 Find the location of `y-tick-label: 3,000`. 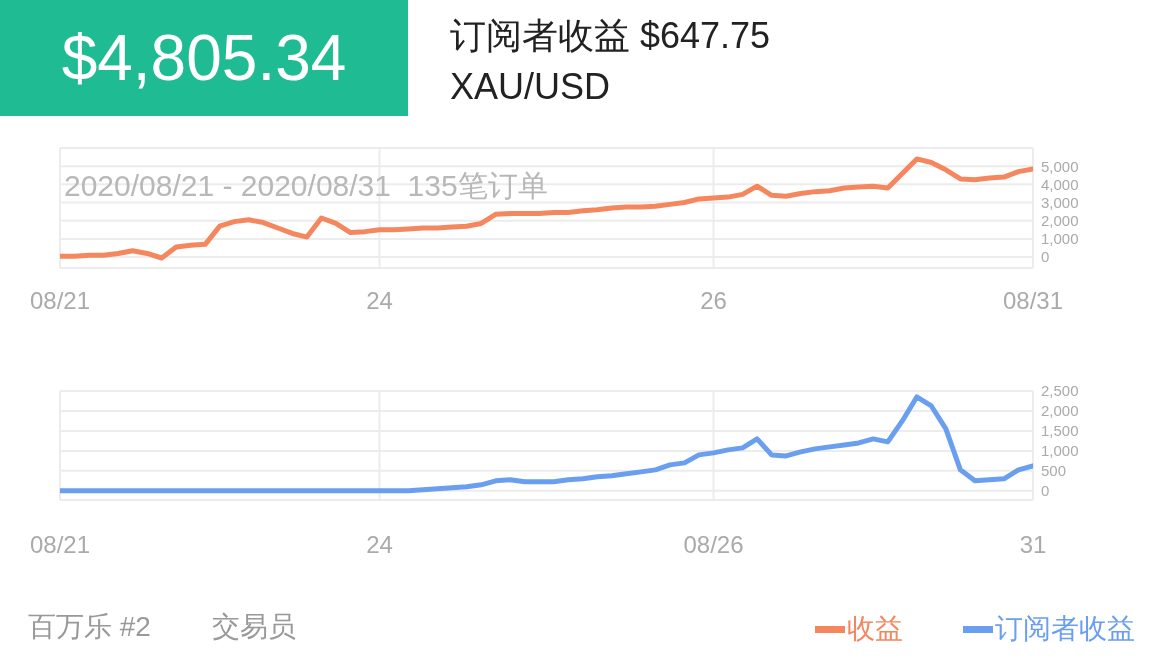

y-tick-label: 3,000 is located at coordinates (1060, 202).